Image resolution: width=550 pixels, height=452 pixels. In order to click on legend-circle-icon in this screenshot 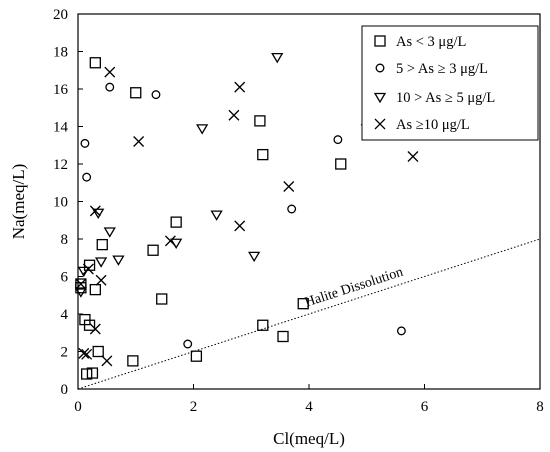, I will do `click(380, 68)`.